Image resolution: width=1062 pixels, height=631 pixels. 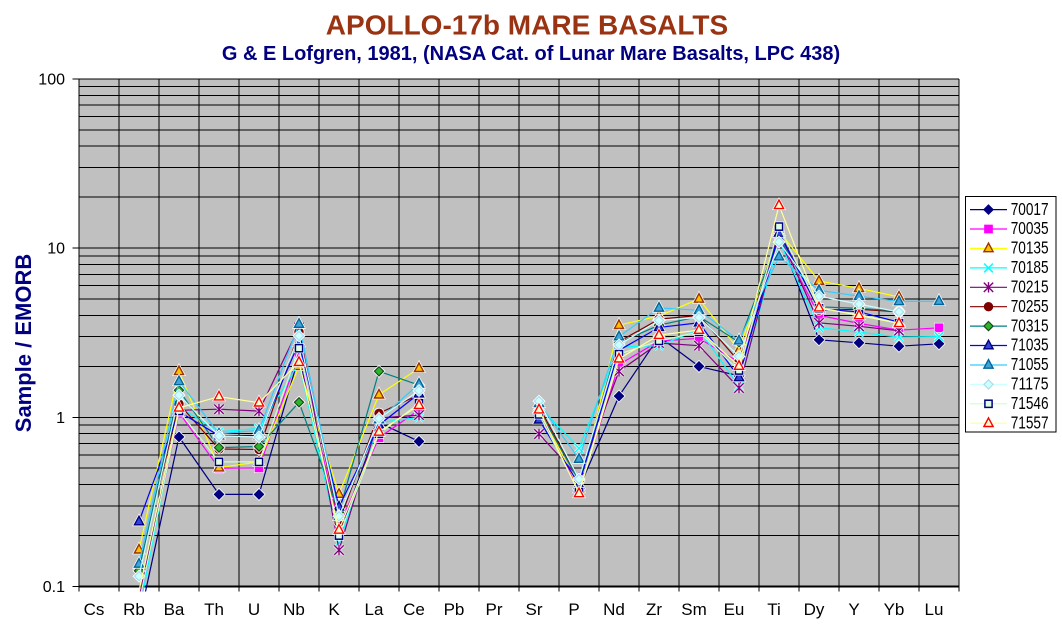 What do you see at coordinates (1030, 384) in the screenshot?
I see `svg-text: 71175` at bounding box center [1030, 384].